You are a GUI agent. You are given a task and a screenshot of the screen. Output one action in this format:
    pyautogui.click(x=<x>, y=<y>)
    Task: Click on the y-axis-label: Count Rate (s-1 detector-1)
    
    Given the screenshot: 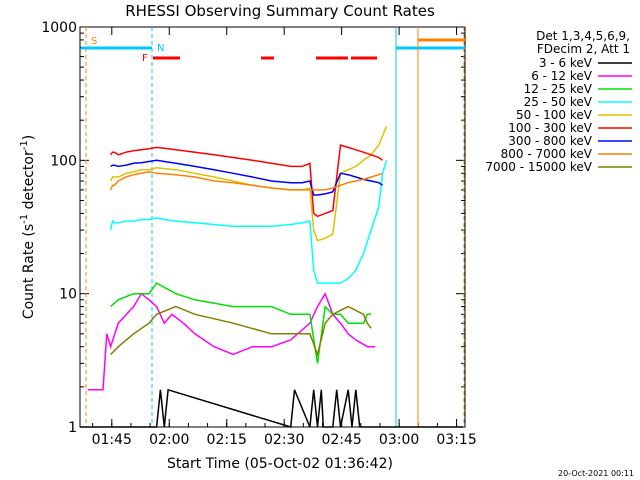 What is the action you would take?
    pyautogui.click(x=28, y=227)
    